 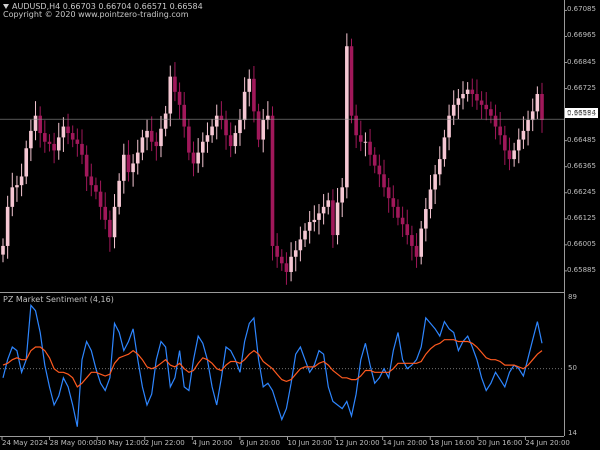 I want to click on time-axis-label: 24 Jun 20:00, so click(x=547, y=443).